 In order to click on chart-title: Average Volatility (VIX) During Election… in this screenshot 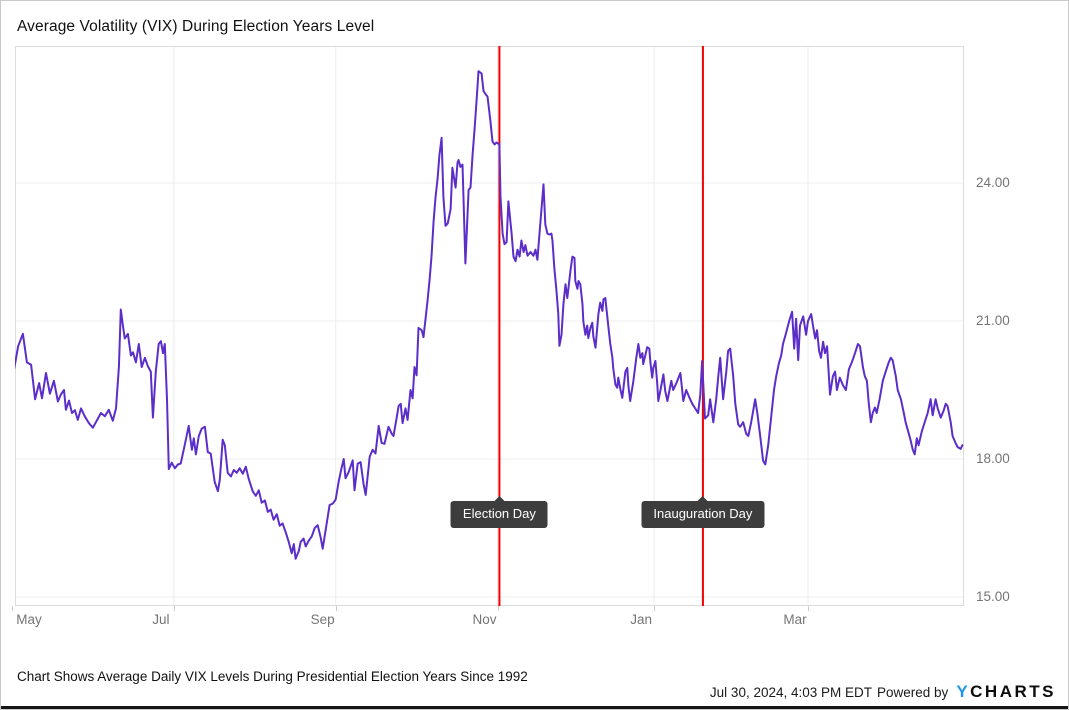, I will do `click(196, 26)`.